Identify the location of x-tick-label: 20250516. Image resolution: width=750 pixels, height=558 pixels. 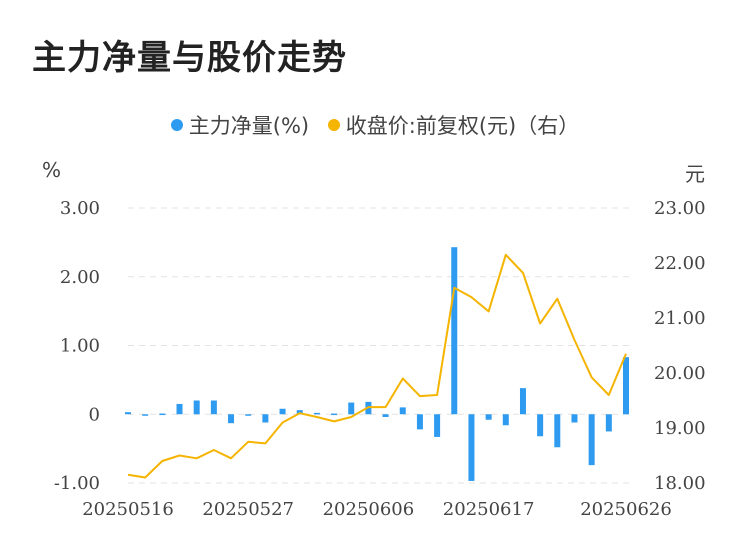
(128, 509).